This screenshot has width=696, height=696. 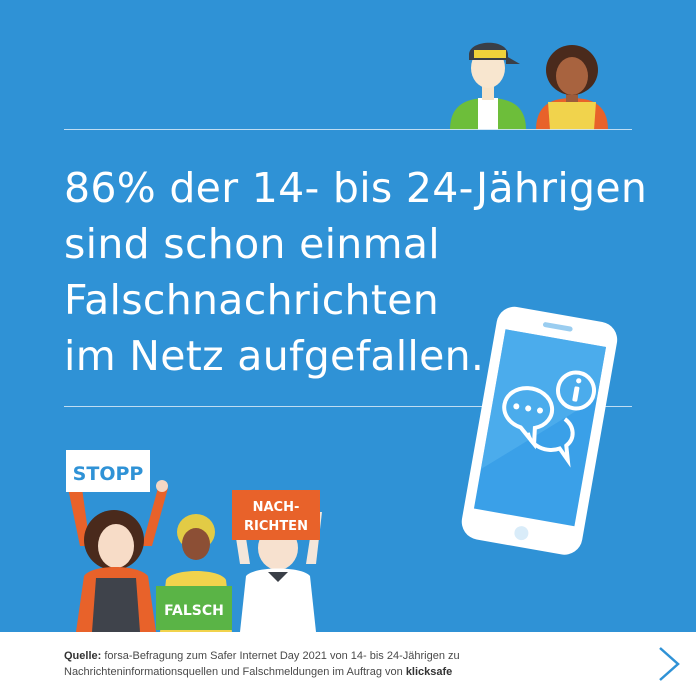 I want to click on person-with-curly-hair, so click(x=572, y=87).